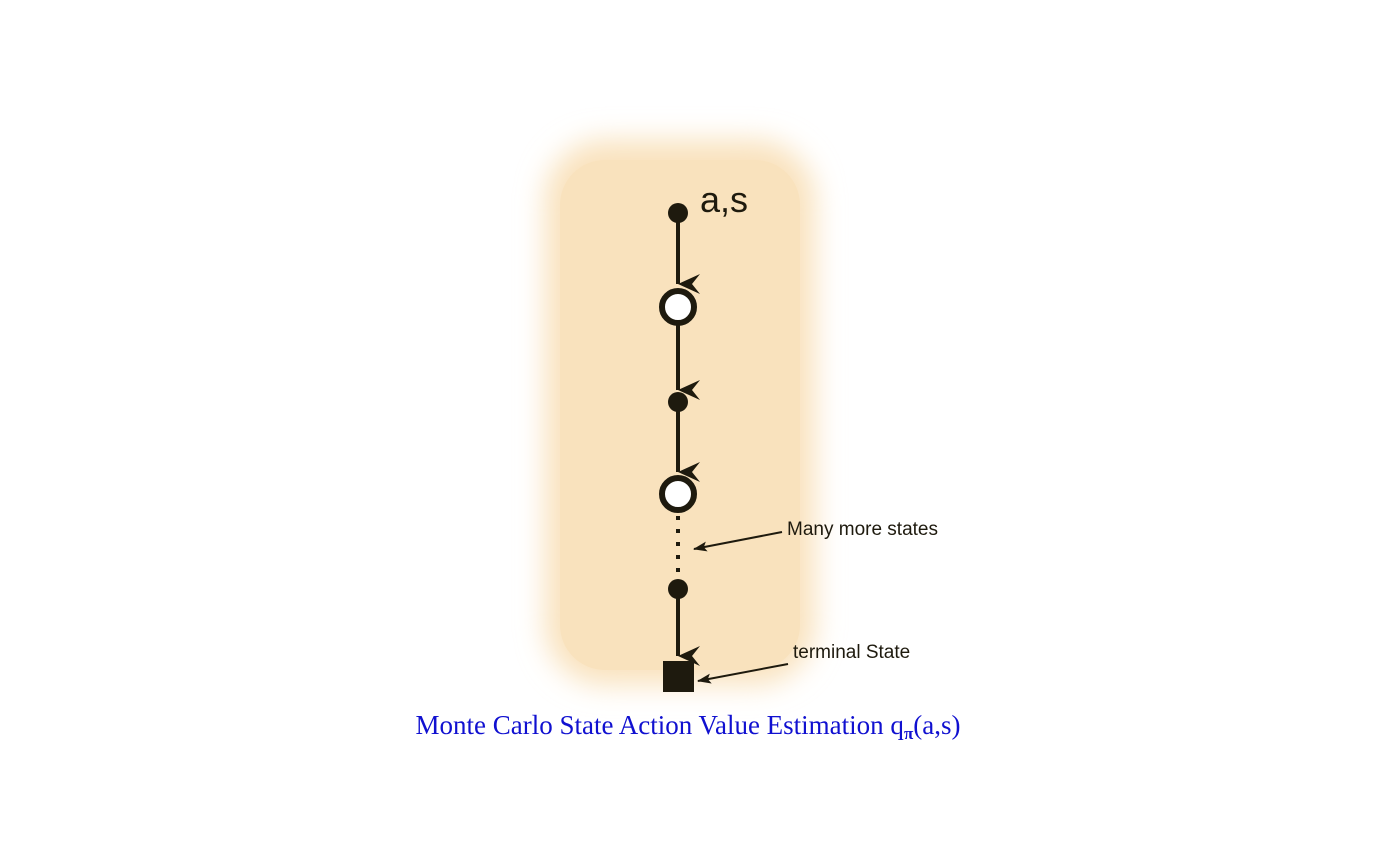 This screenshot has width=1400, height=863. I want to click on start-label: a,s, so click(724, 199).